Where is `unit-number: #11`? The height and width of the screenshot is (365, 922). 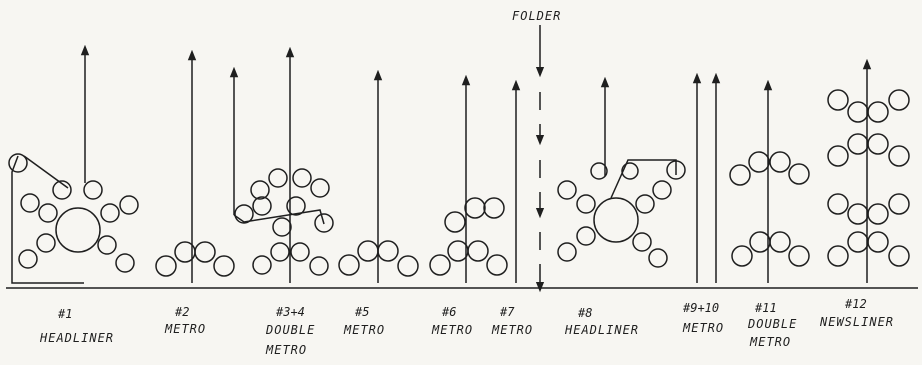 unit-number: #11 is located at coordinates (765, 308).